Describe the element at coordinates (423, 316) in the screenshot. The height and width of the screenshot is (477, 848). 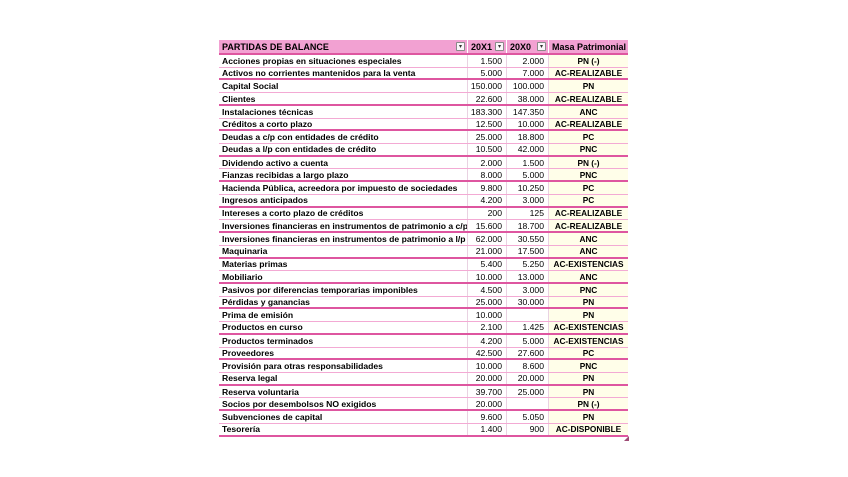
I see `table-row: Prima de emisión 10.000 PN` at that location.